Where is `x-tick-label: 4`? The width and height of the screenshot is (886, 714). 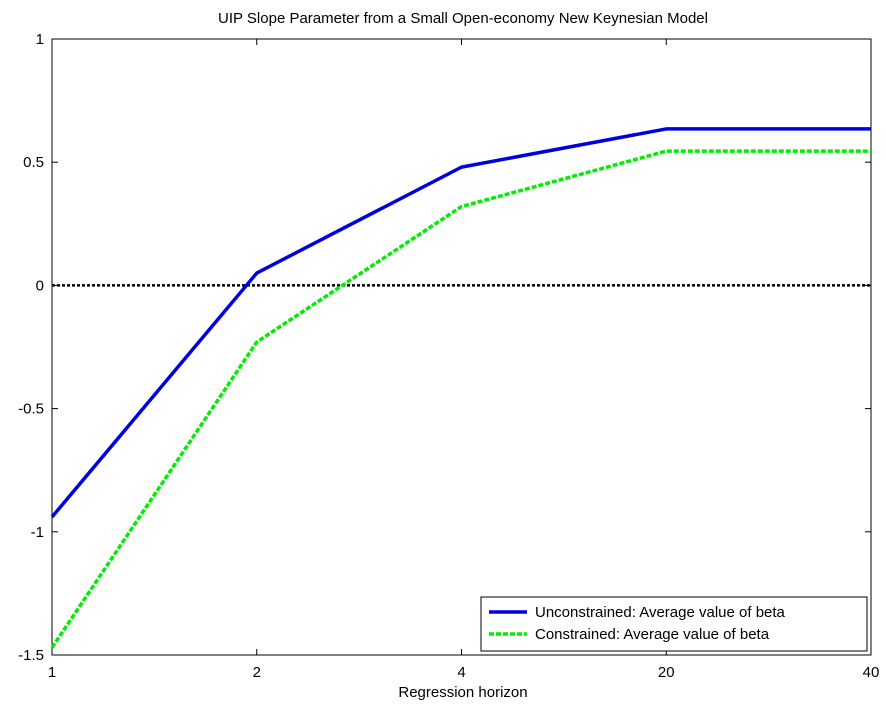
x-tick-label: 4 is located at coordinates (461, 672).